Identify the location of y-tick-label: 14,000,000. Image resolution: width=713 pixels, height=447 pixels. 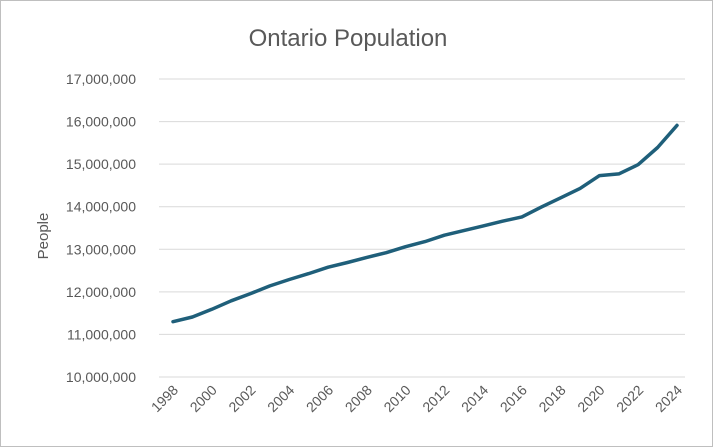
(101, 207).